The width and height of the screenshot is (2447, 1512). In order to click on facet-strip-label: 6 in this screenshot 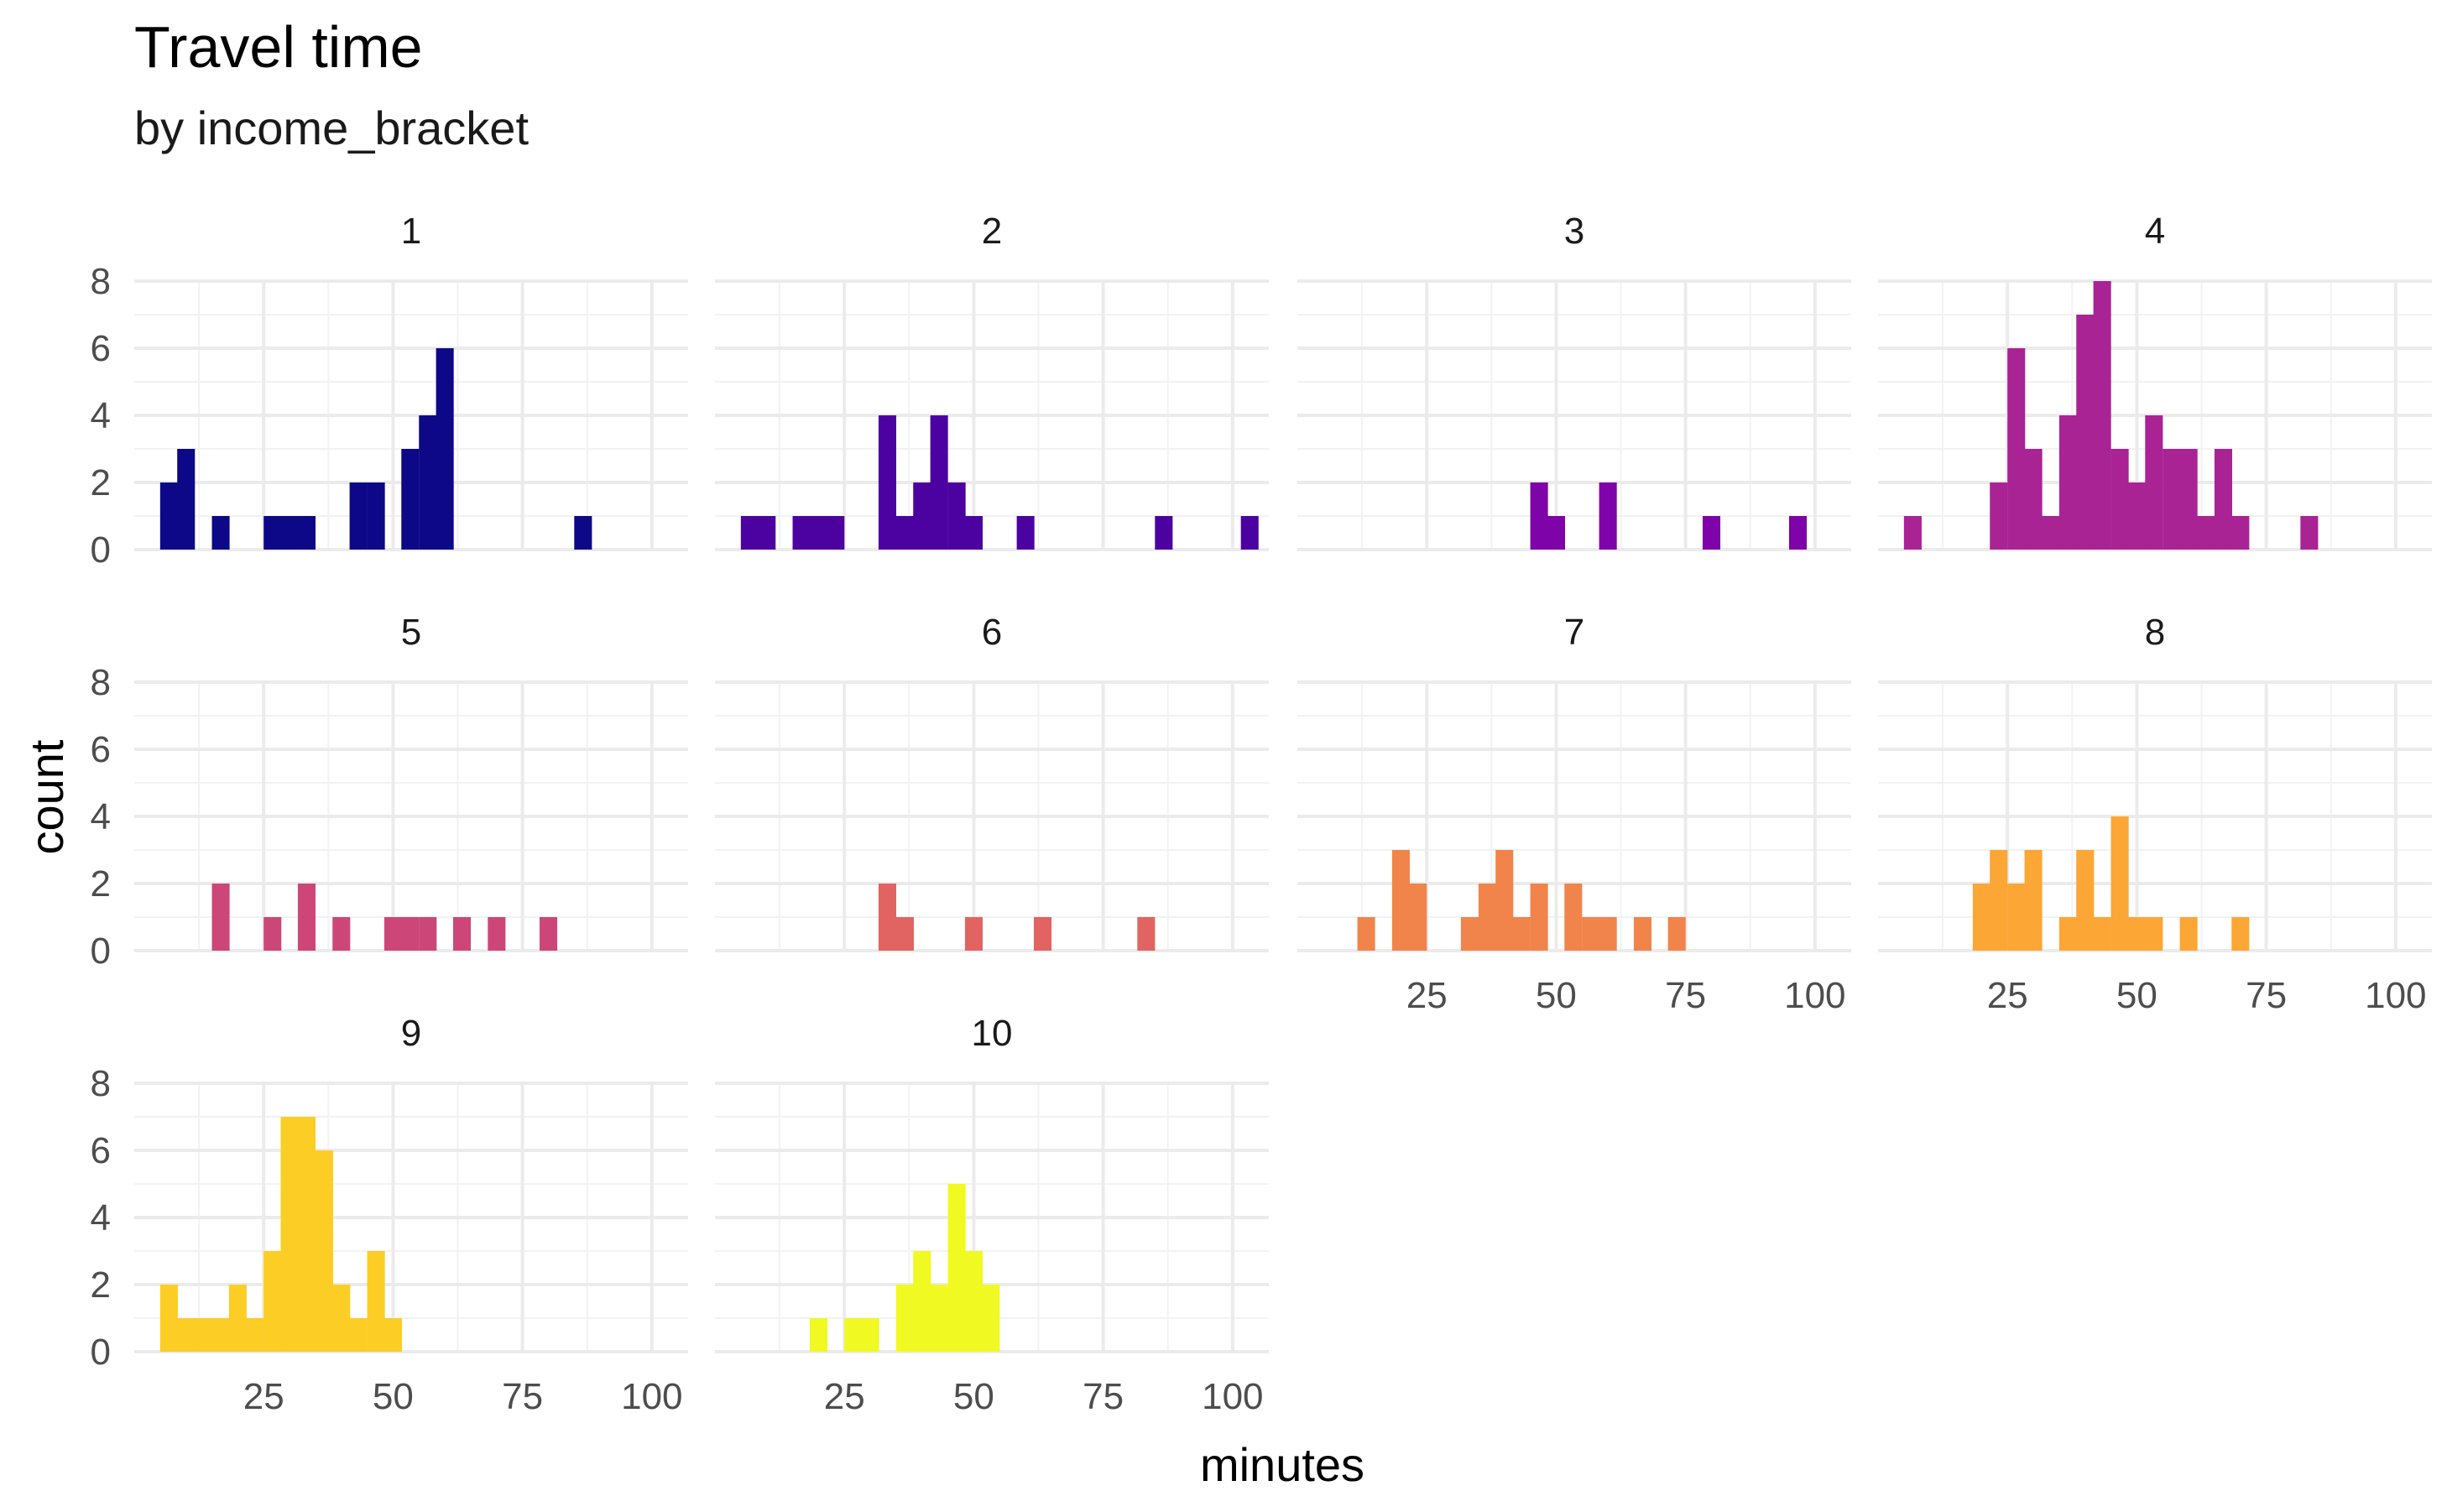, I will do `click(992, 632)`.